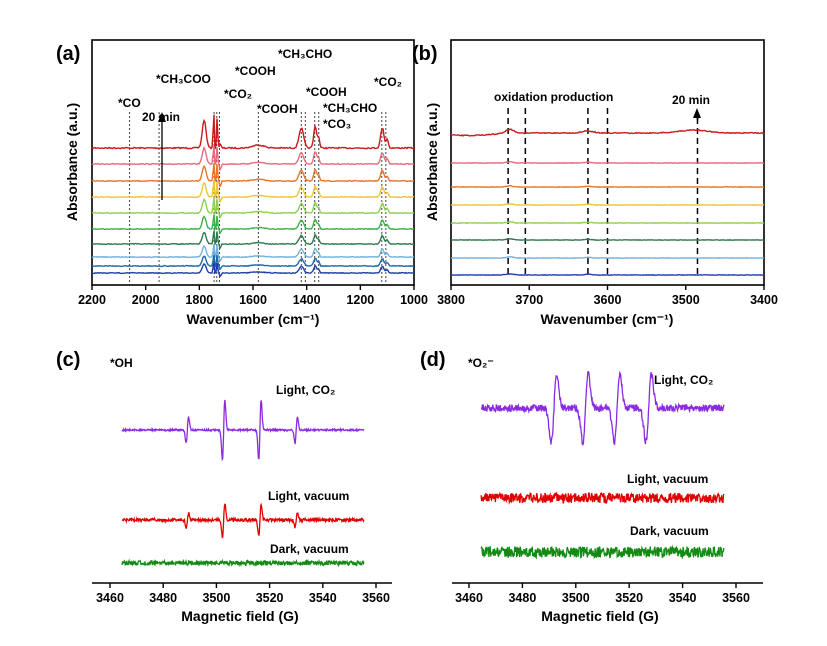  I want to click on panel-a-ylabel: Absorbance (a.u.), so click(72, 162).